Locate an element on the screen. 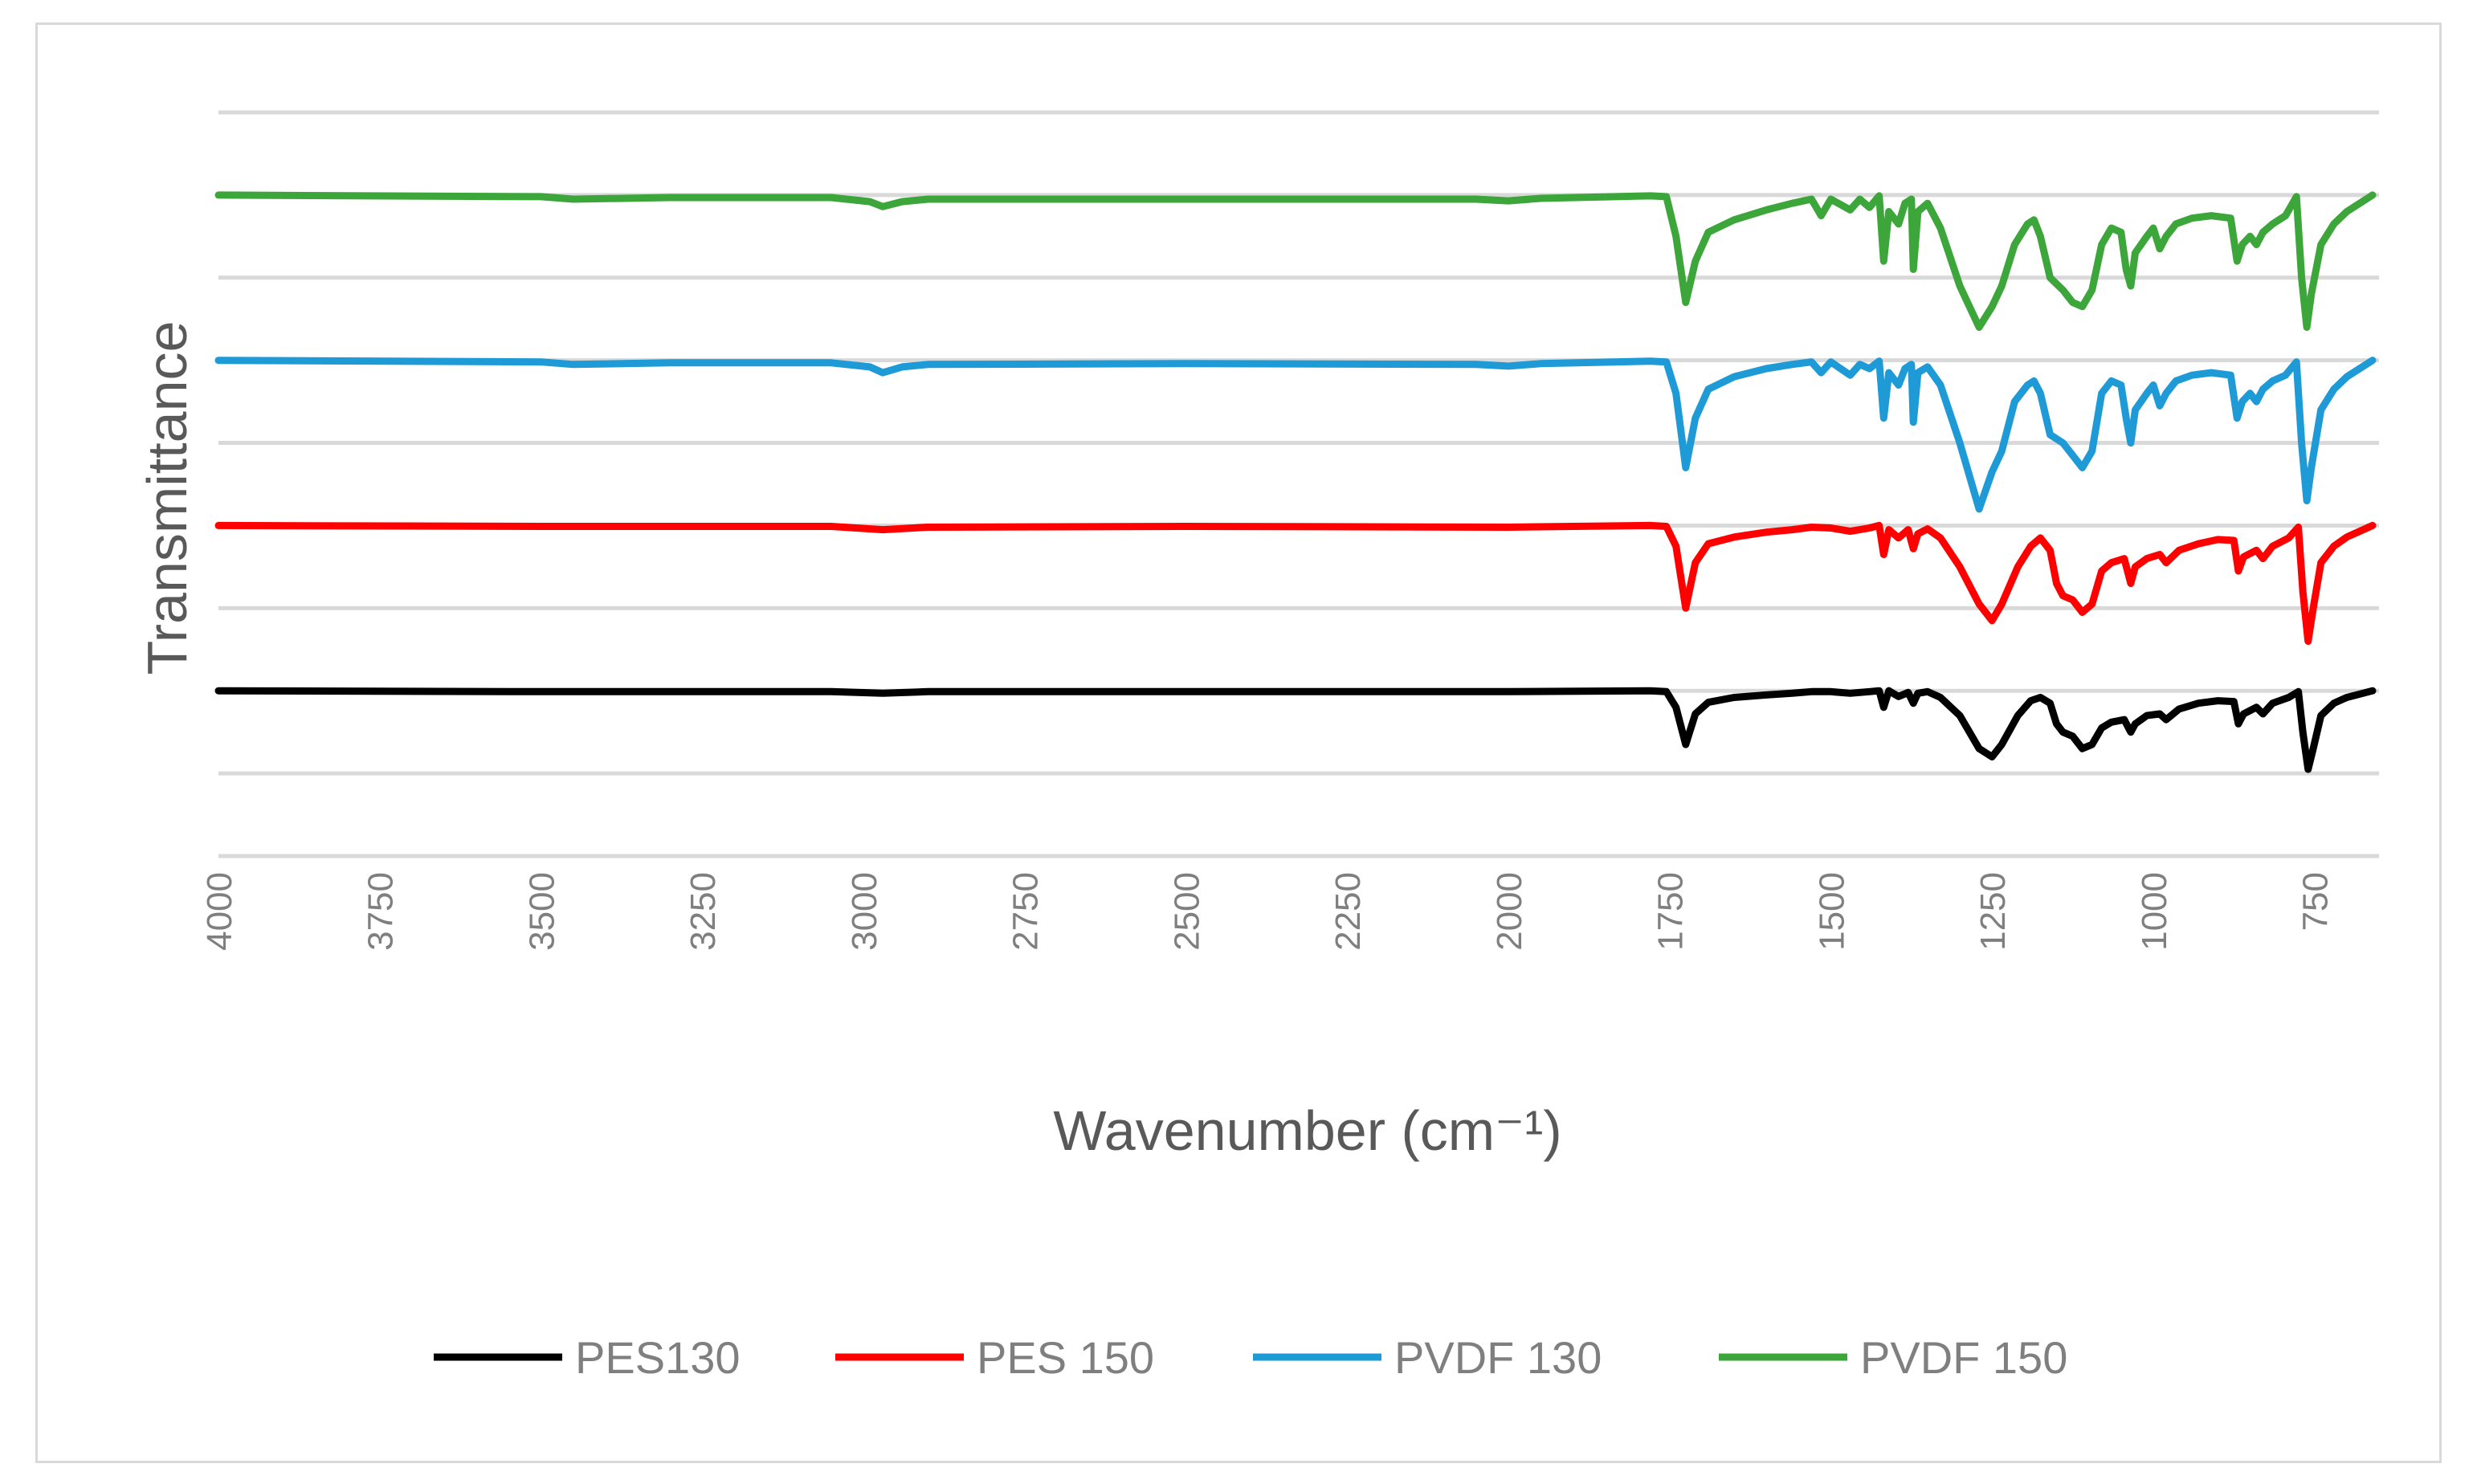  x-tick-label: 1500 is located at coordinates (1832, 911).